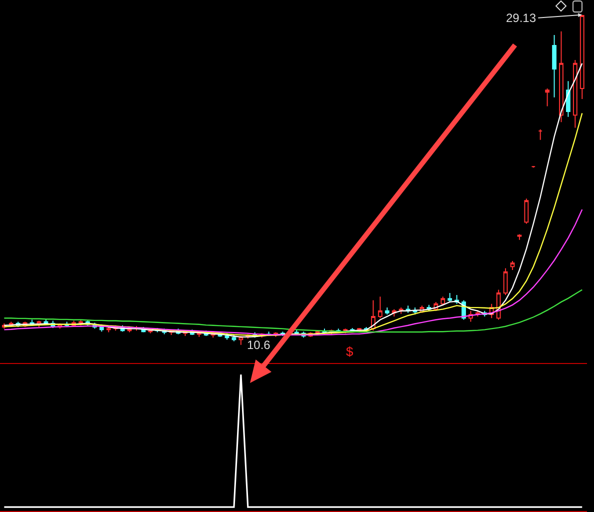  Describe the element at coordinates (259, 345) in the screenshot. I see `annotation: 10.6` at that location.